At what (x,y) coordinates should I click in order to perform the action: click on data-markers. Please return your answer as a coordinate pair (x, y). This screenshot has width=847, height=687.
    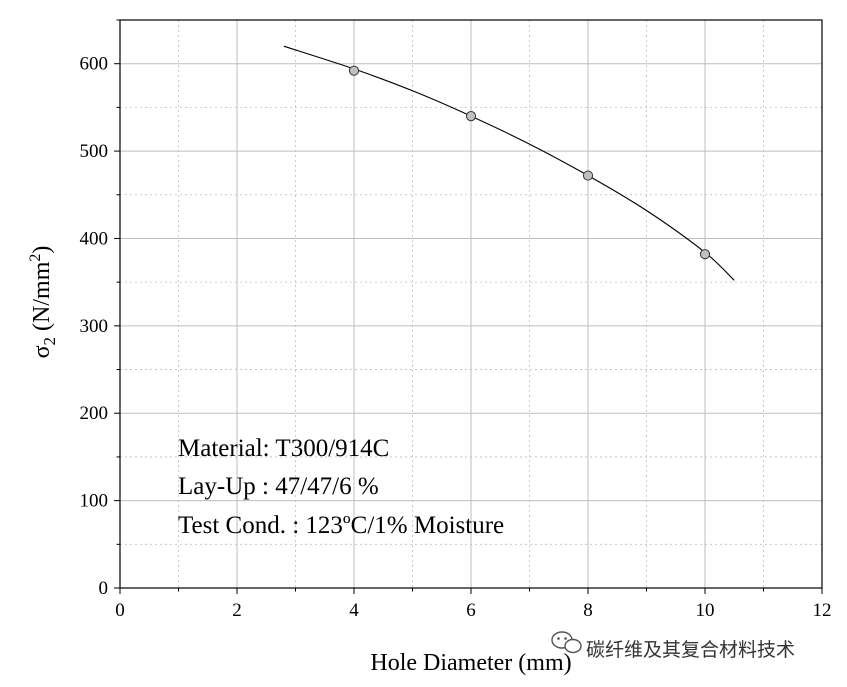
    Looking at the image, I should click on (529, 162).